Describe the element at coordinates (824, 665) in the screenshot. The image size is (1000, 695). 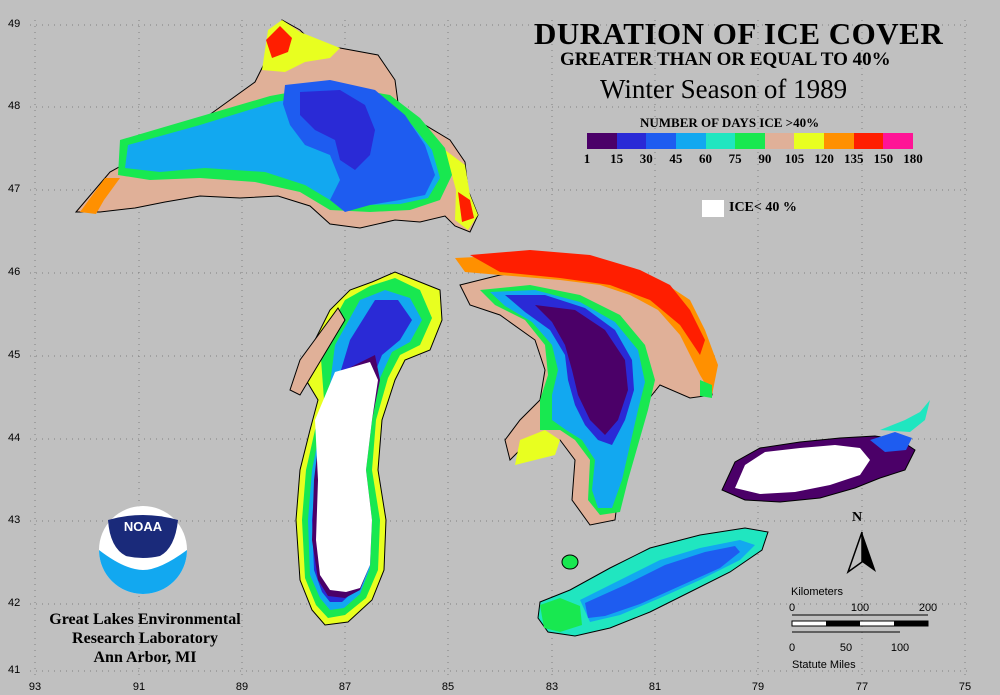
I see `mi-label: Statute Miles` at that location.